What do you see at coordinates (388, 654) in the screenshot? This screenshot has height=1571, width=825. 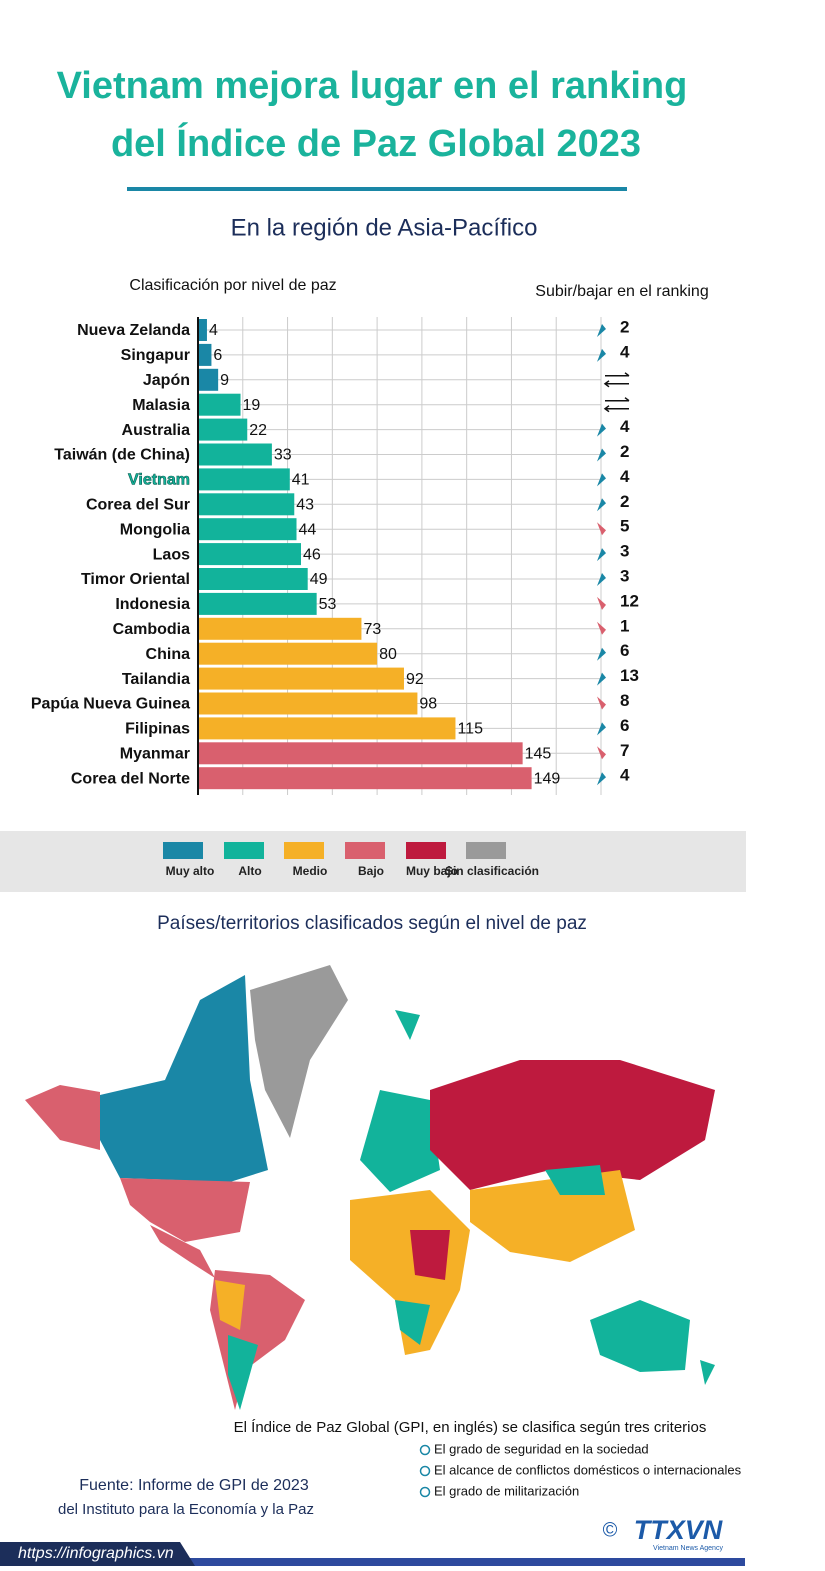 I see `value-label: 80` at bounding box center [388, 654].